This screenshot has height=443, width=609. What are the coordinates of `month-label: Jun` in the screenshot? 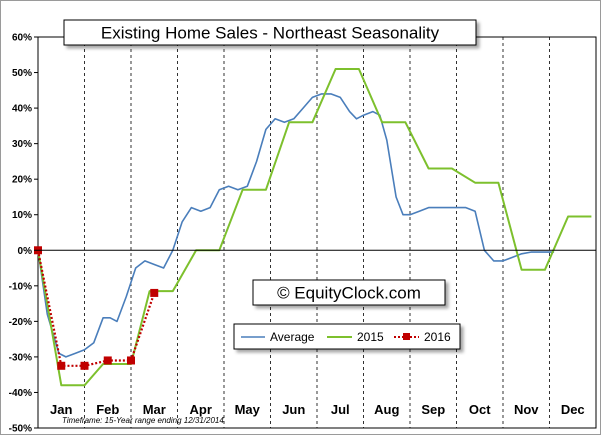 It's located at (293, 409).